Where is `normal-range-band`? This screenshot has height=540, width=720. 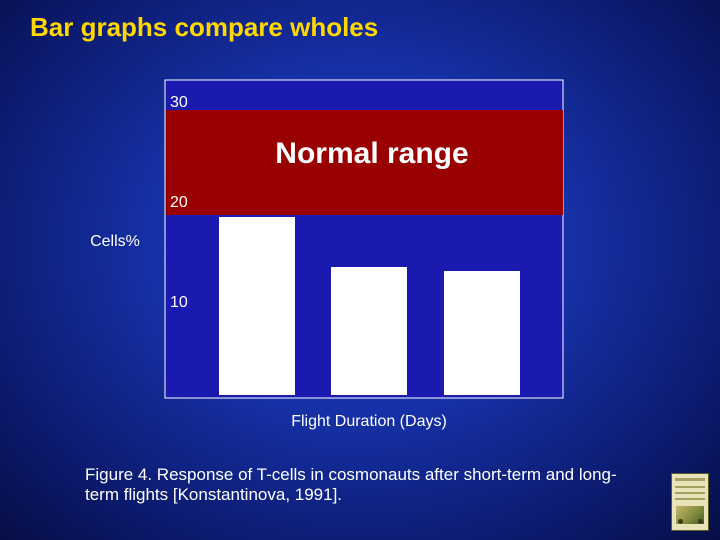
normal-range-band is located at coordinates (364, 162).